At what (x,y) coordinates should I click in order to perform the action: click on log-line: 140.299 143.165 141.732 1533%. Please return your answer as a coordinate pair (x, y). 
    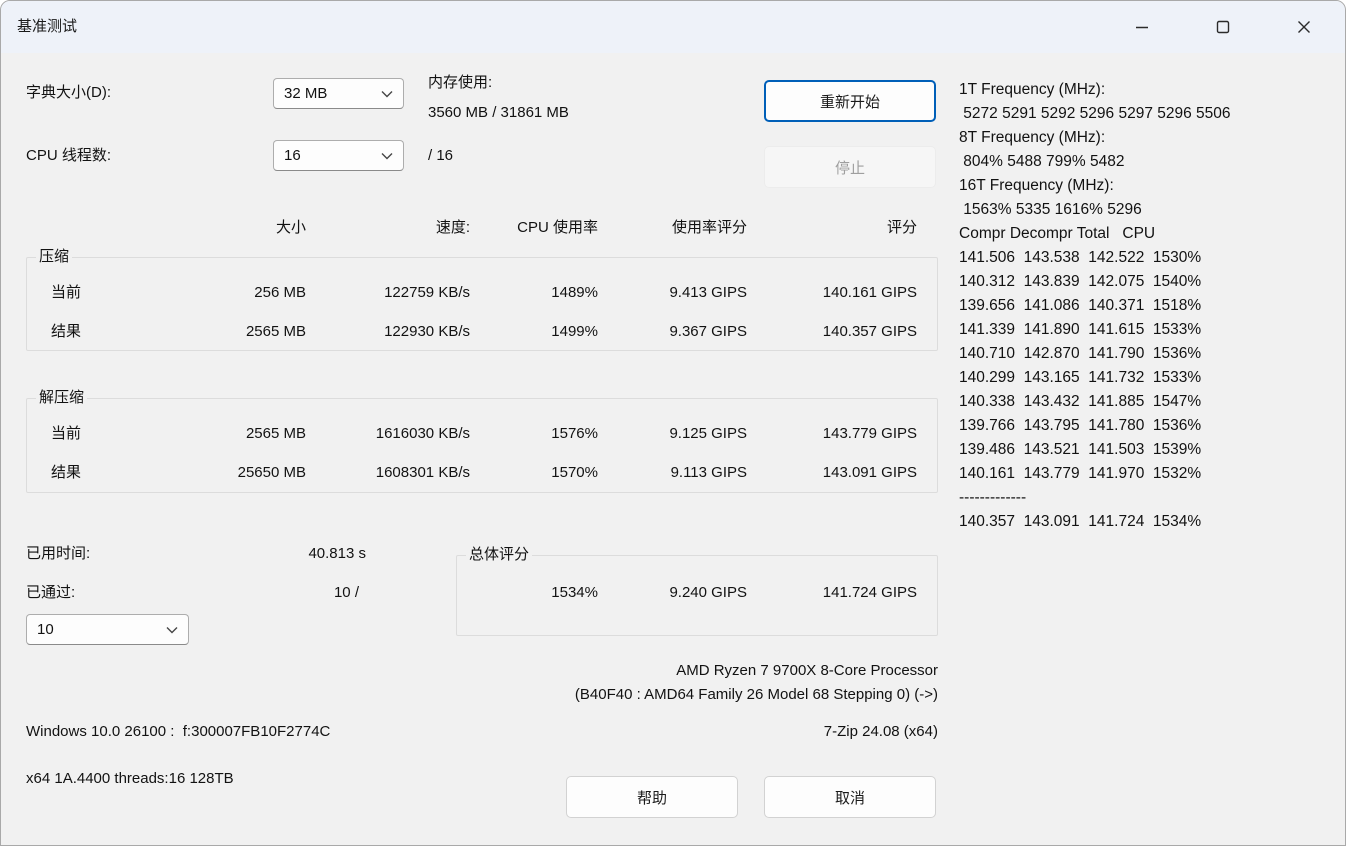
    Looking at the image, I should click on (1080, 377).